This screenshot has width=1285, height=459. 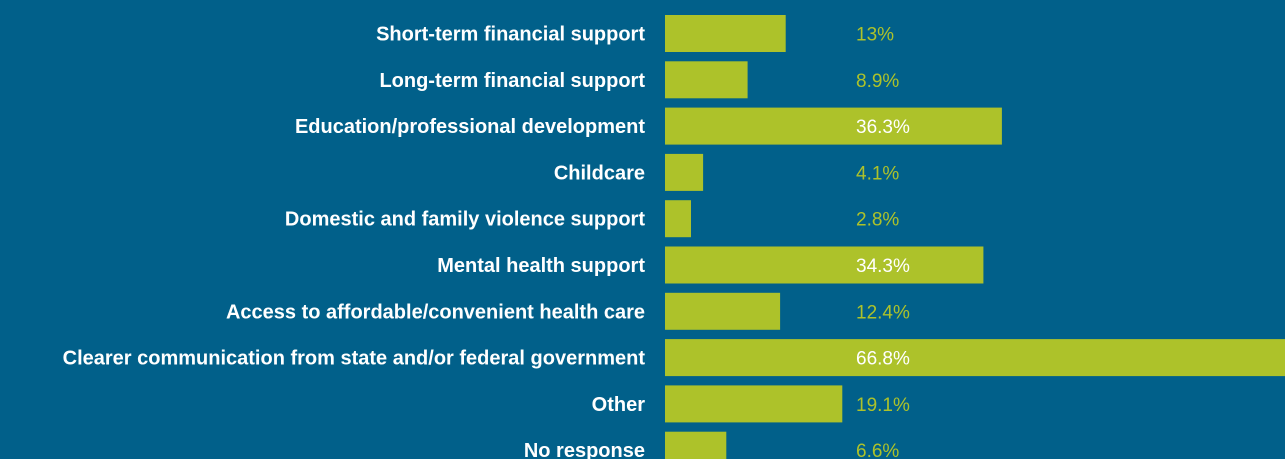 What do you see at coordinates (541, 266) in the screenshot?
I see `category-label: Mental health support` at bounding box center [541, 266].